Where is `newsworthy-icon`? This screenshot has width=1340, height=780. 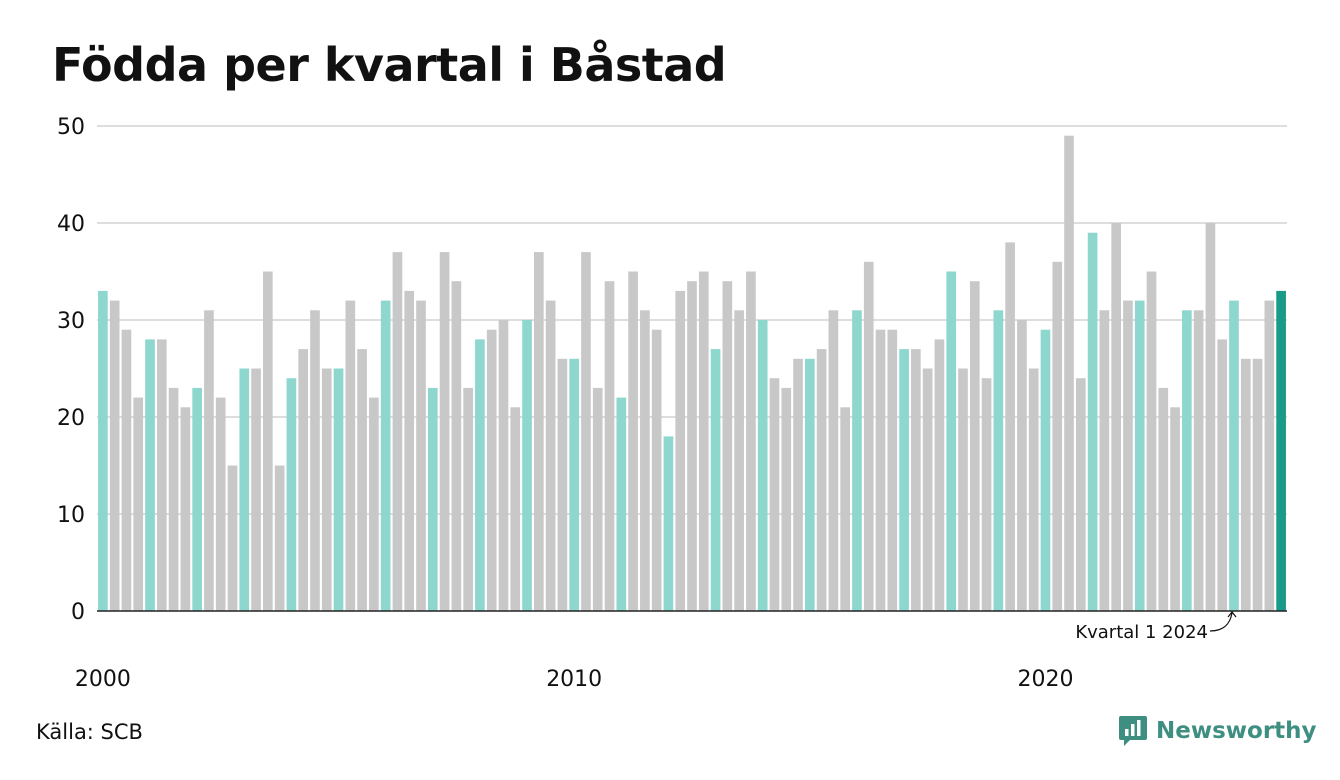
newsworthy-icon is located at coordinates (1133, 731).